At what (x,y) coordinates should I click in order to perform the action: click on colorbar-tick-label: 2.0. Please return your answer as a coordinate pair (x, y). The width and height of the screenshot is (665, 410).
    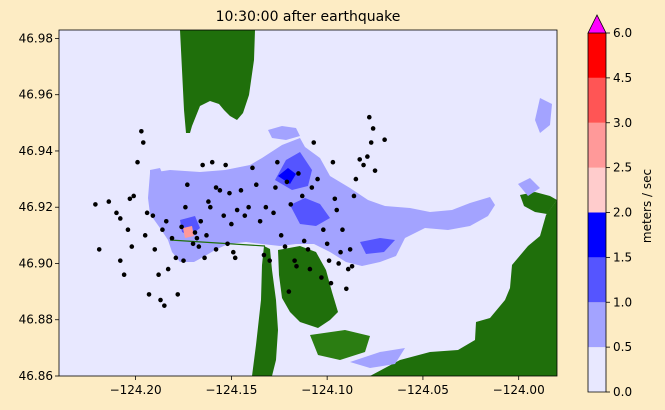
    Looking at the image, I should click on (622, 213).